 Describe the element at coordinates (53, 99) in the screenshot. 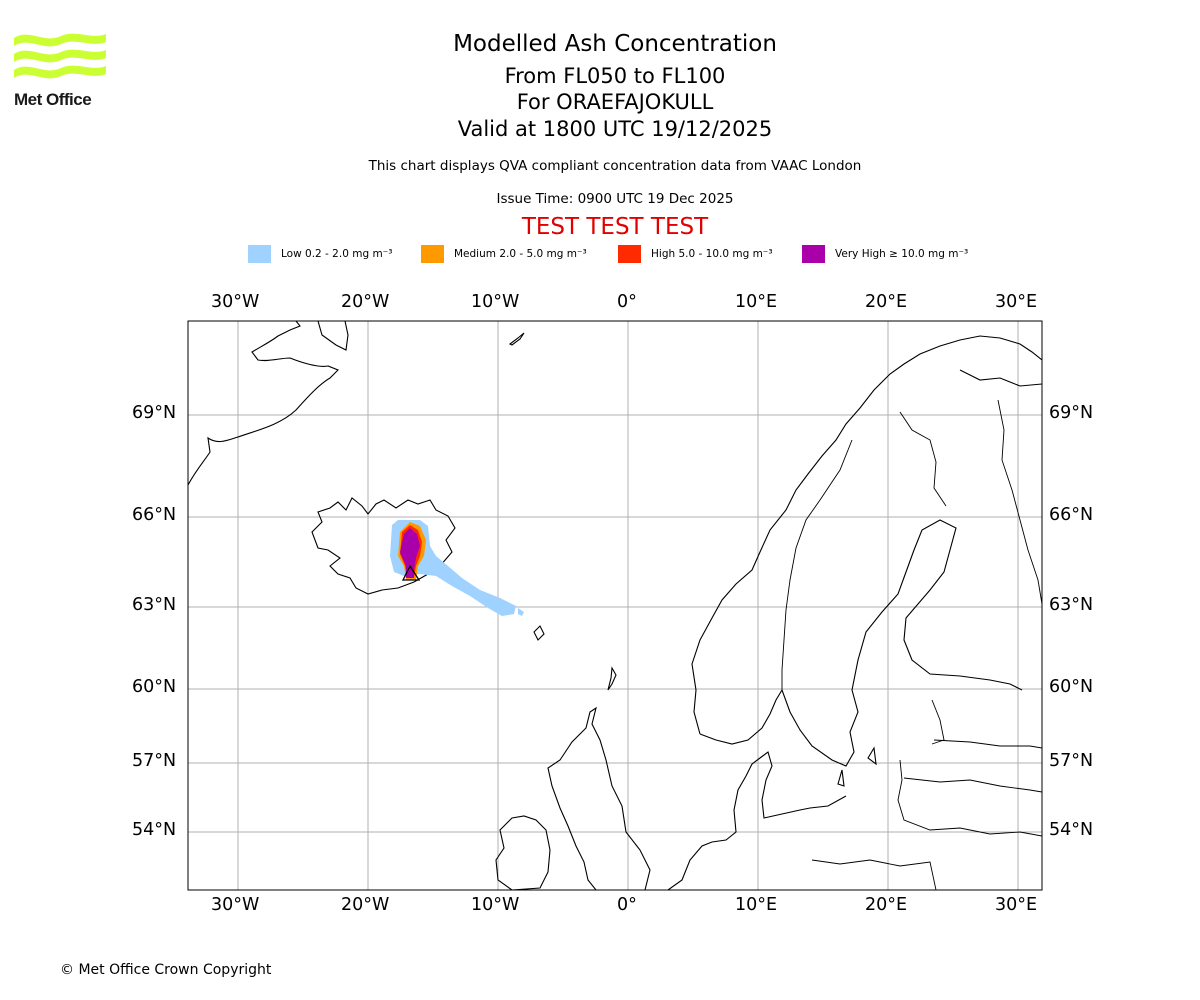

I see `logo-text: Met Office` at that location.